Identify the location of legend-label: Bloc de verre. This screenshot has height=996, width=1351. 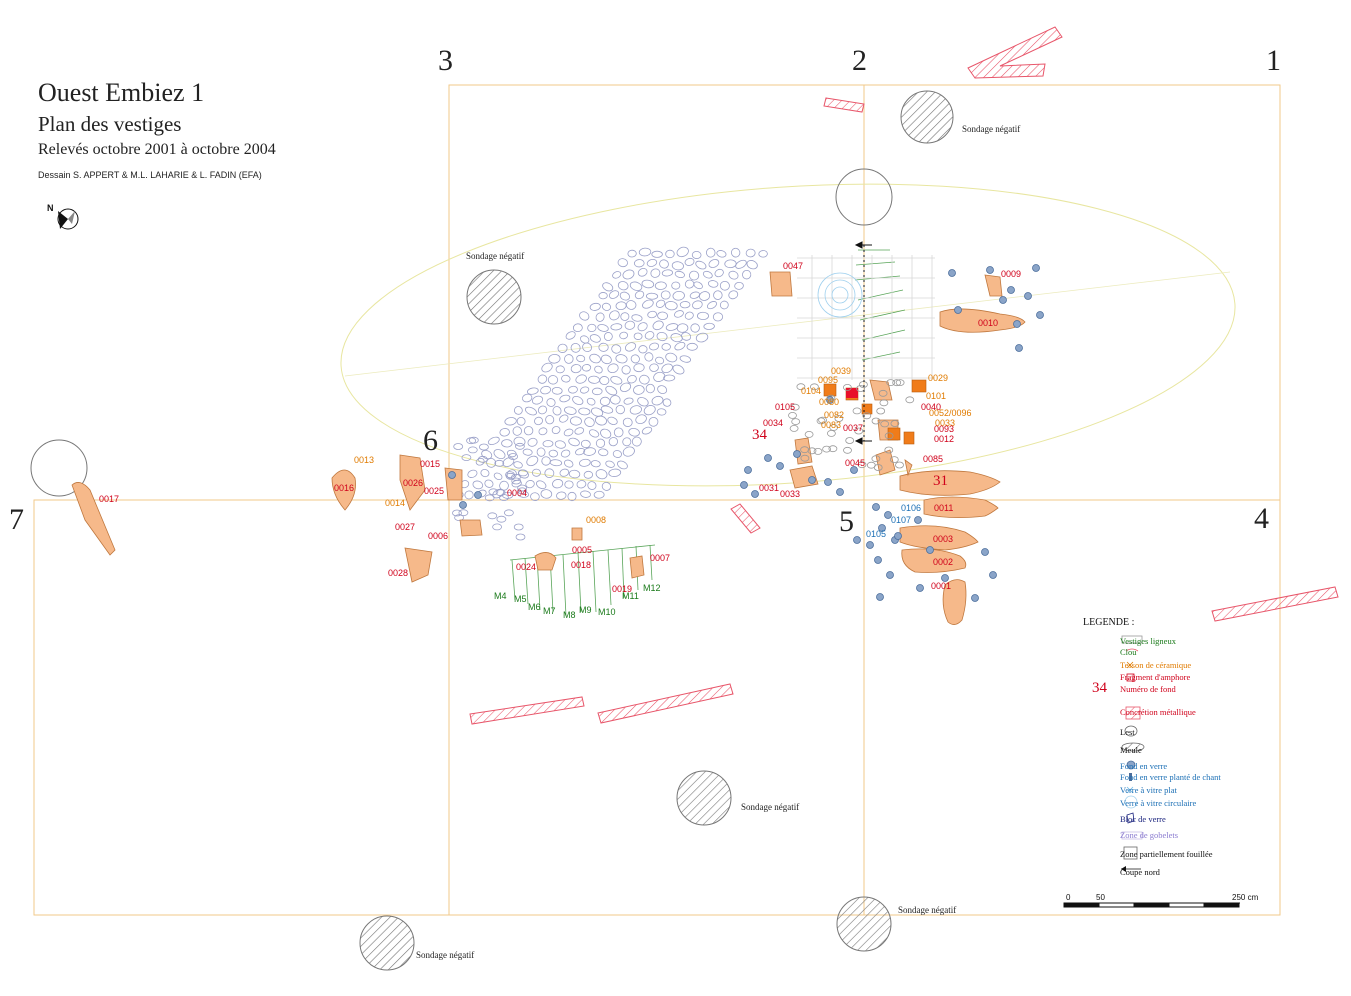
(1143, 819).